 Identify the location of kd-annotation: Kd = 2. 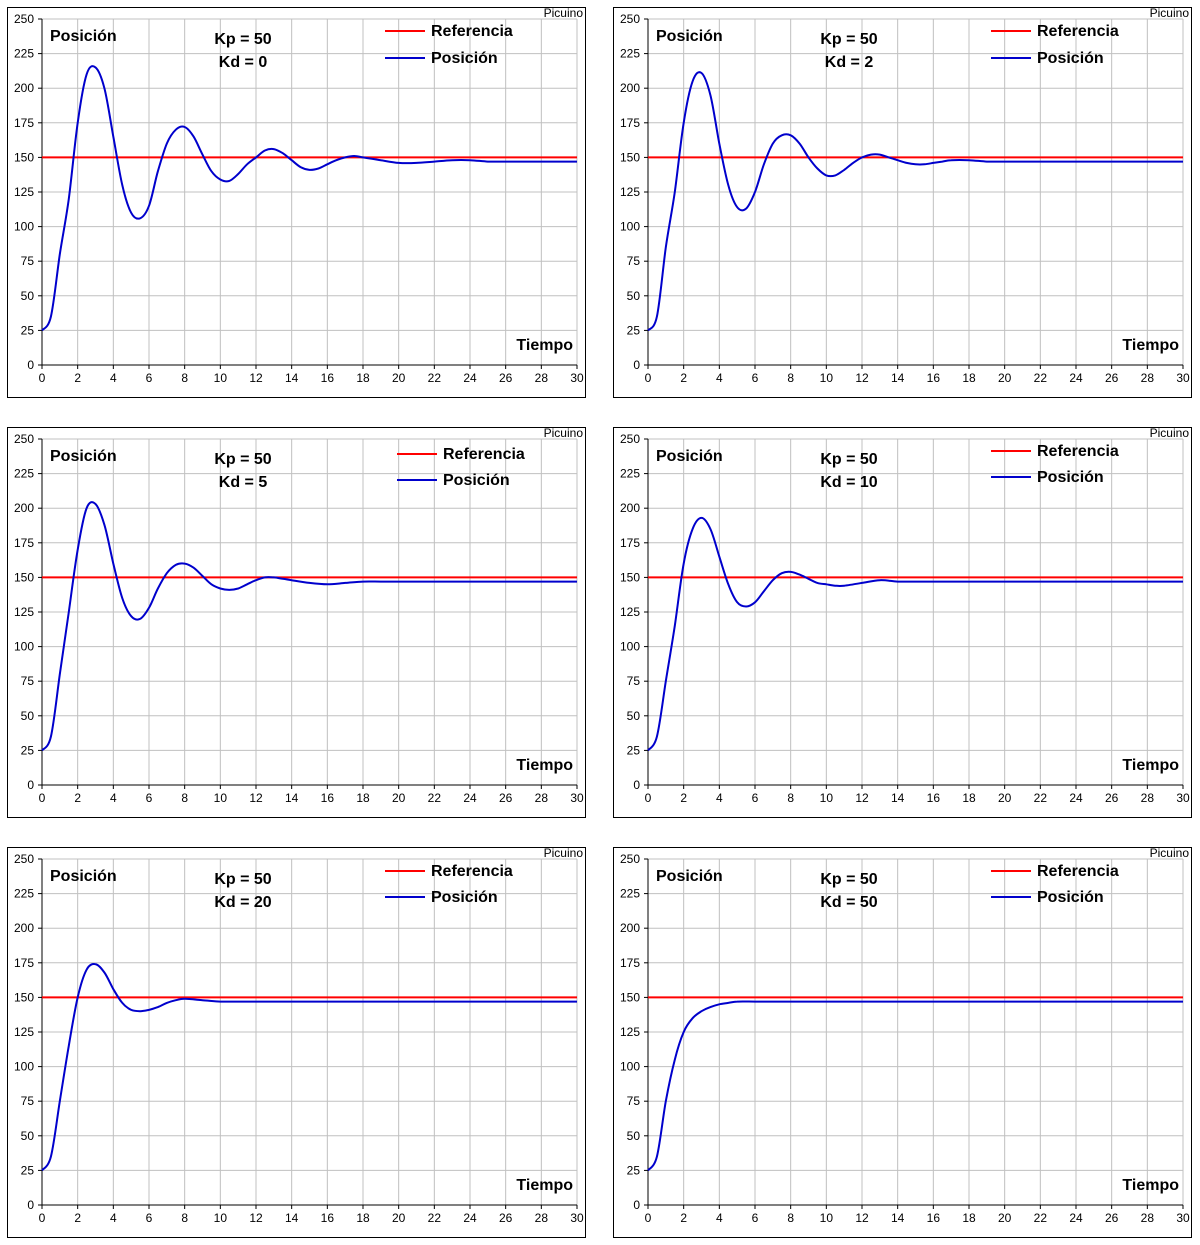
(849, 62).